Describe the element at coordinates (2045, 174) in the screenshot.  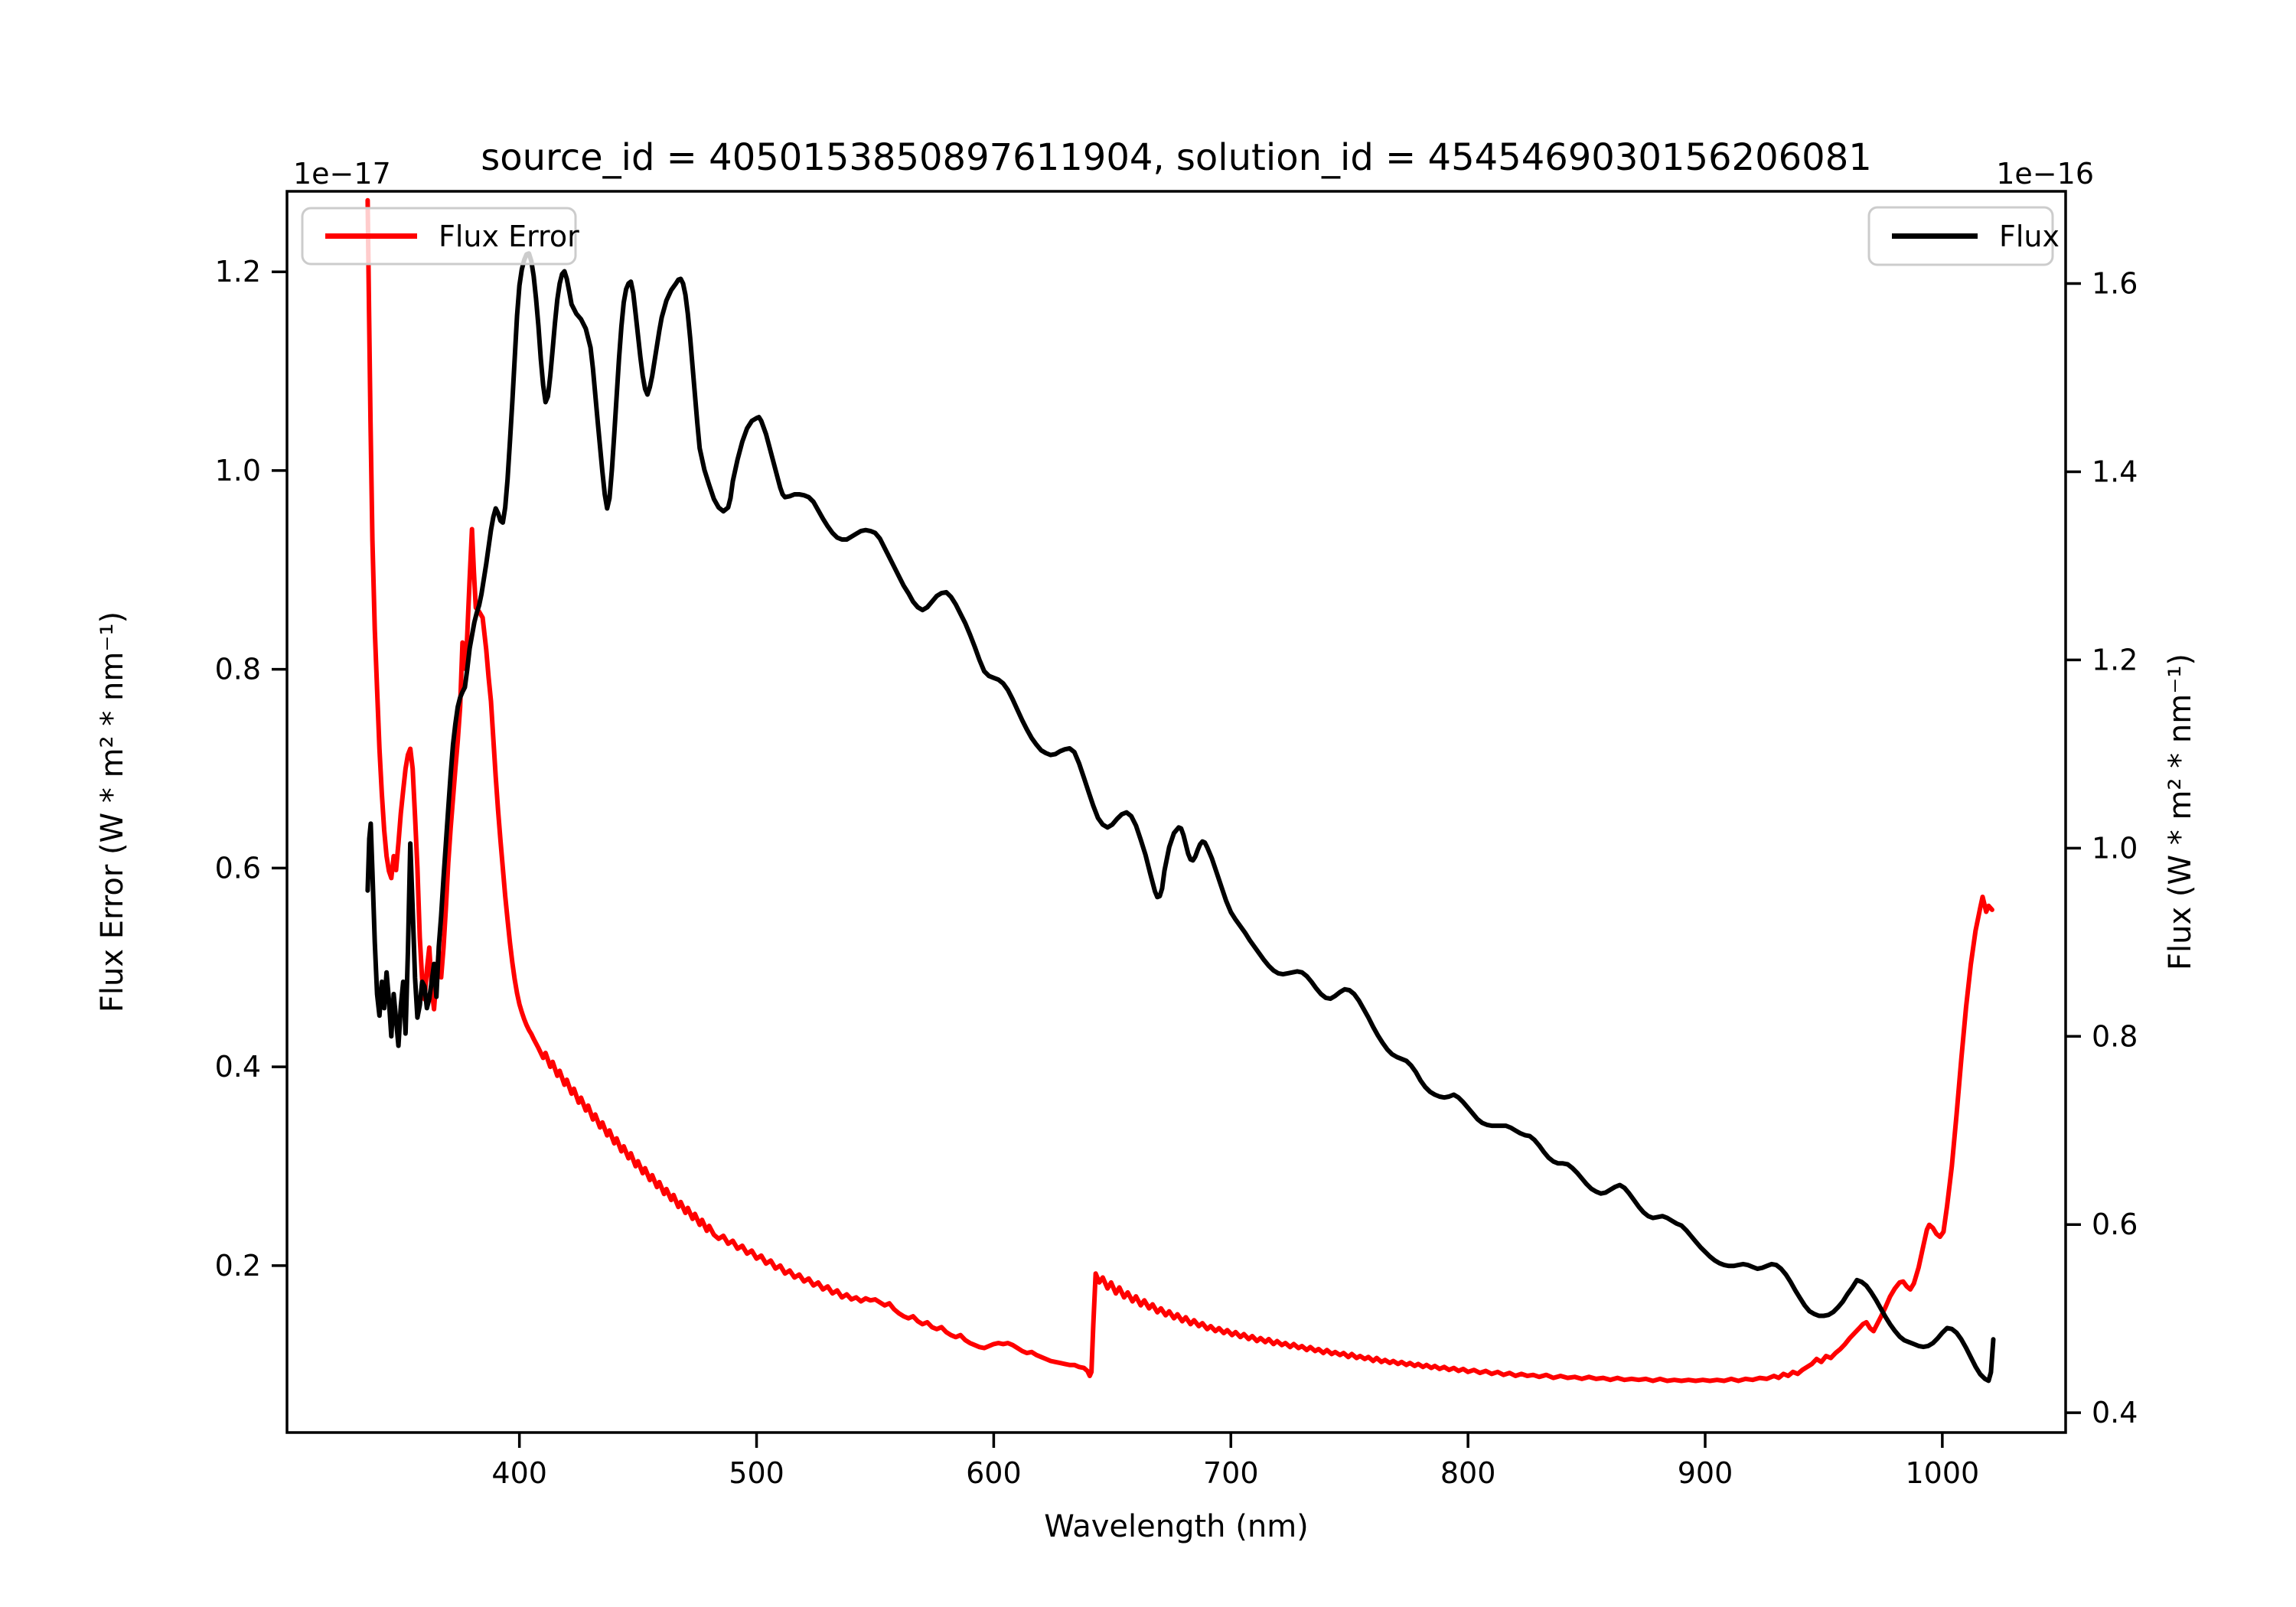
I see `right-axis-offset: 1e−16` at that location.